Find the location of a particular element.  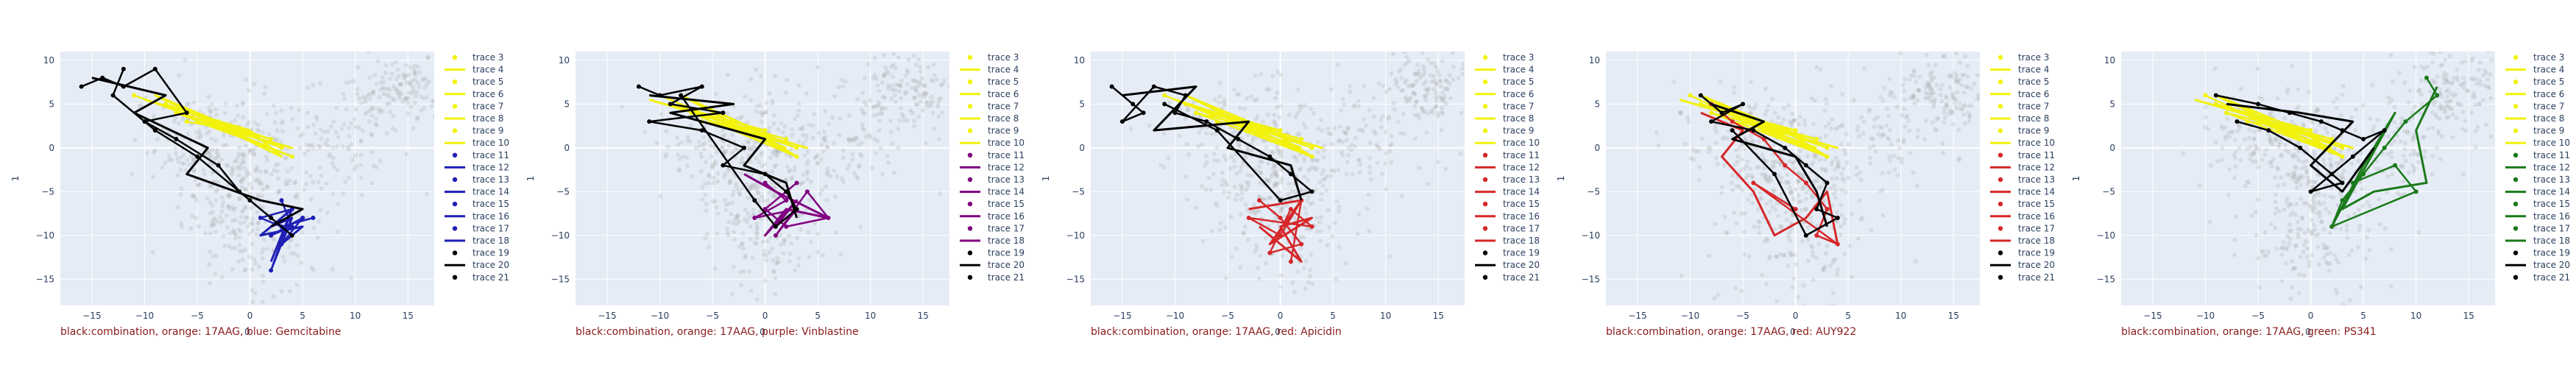

x-tick-label: −5 is located at coordinates (1227, 316).